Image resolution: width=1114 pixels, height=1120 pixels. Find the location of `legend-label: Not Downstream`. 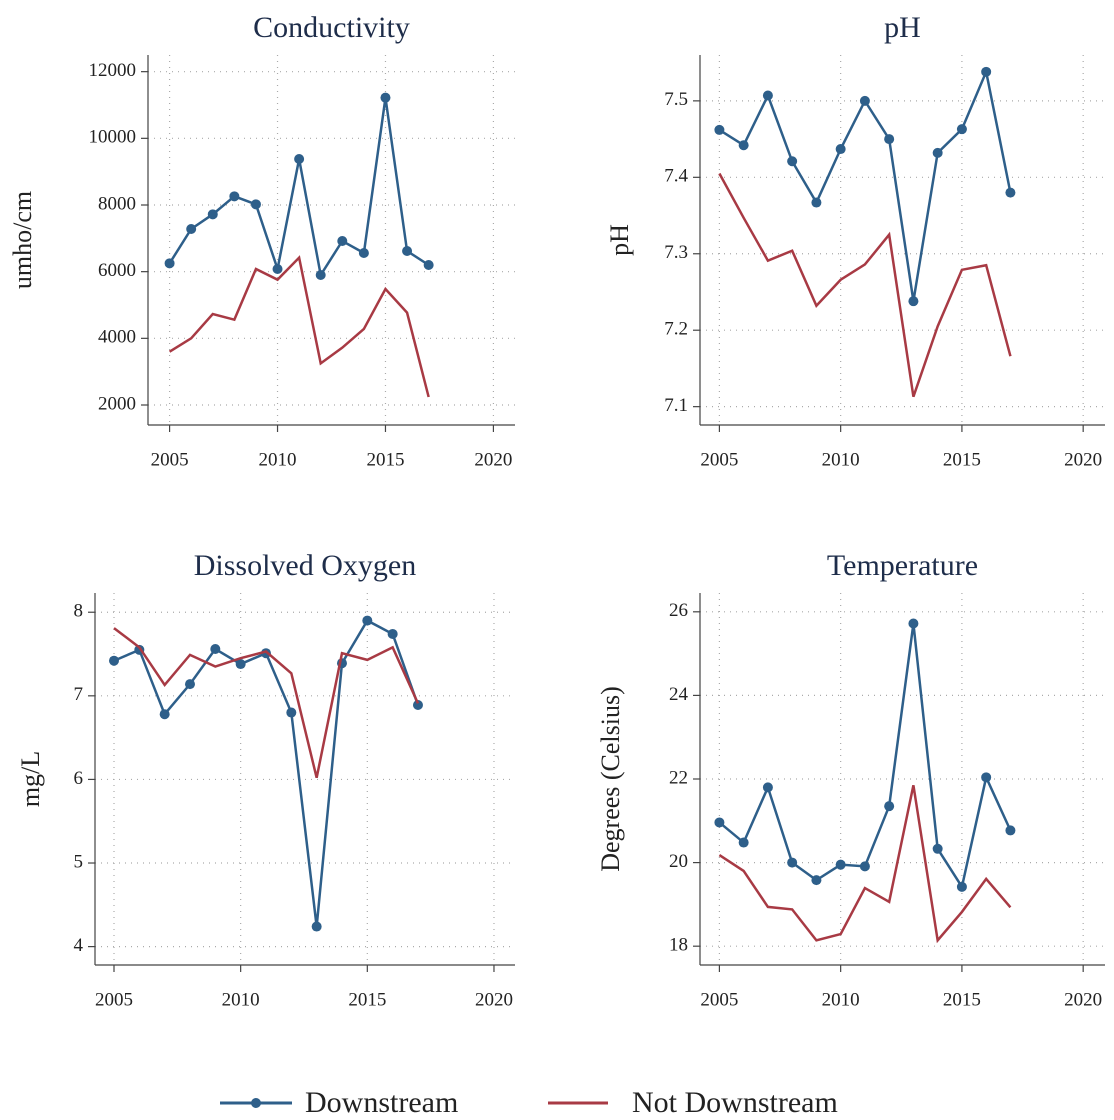

legend-label: Not Downstream is located at coordinates (735, 1102).